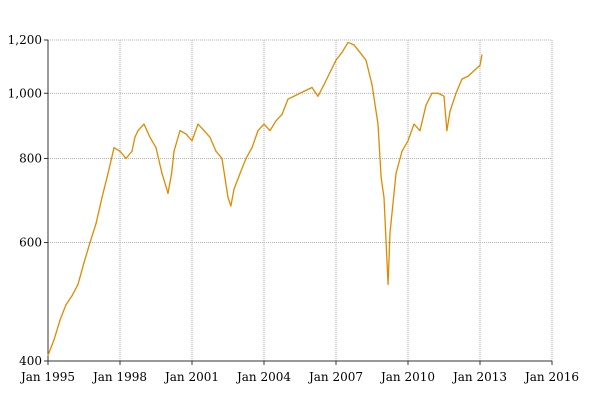 The image size is (600, 400). What do you see at coordinates (25, 93) in the screenshot?
I see `y-tick-label: 1,000` at bounding box center [25, 93].